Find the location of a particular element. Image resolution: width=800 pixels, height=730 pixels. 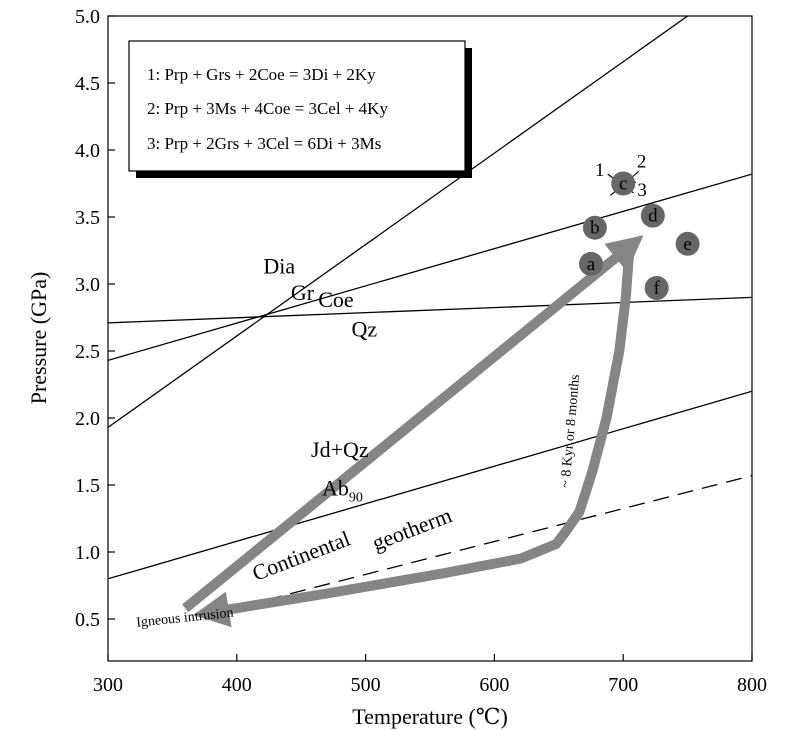

x-tick-label: 700 is located at coordinates (623, 685).